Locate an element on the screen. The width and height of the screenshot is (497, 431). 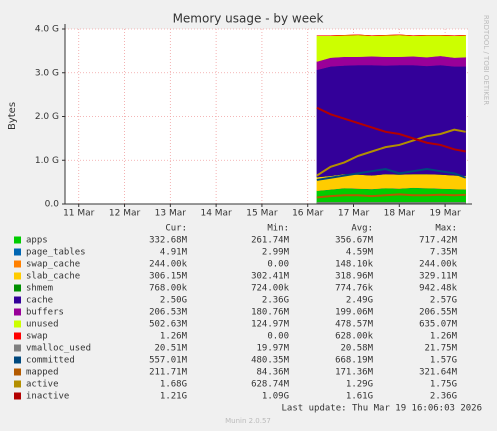
legend-label: active is located at coordinates (42, 385).